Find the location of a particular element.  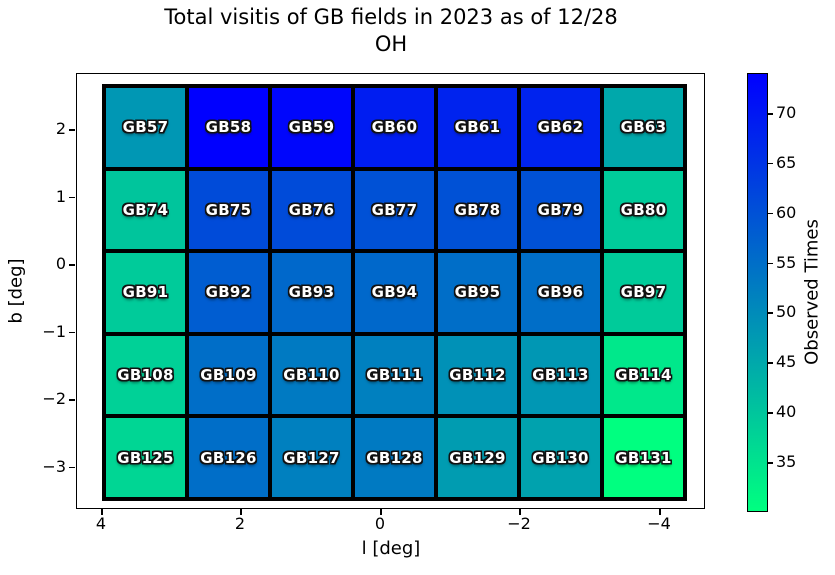

x-tick-label: 2 is located at coordinates (240, 523).